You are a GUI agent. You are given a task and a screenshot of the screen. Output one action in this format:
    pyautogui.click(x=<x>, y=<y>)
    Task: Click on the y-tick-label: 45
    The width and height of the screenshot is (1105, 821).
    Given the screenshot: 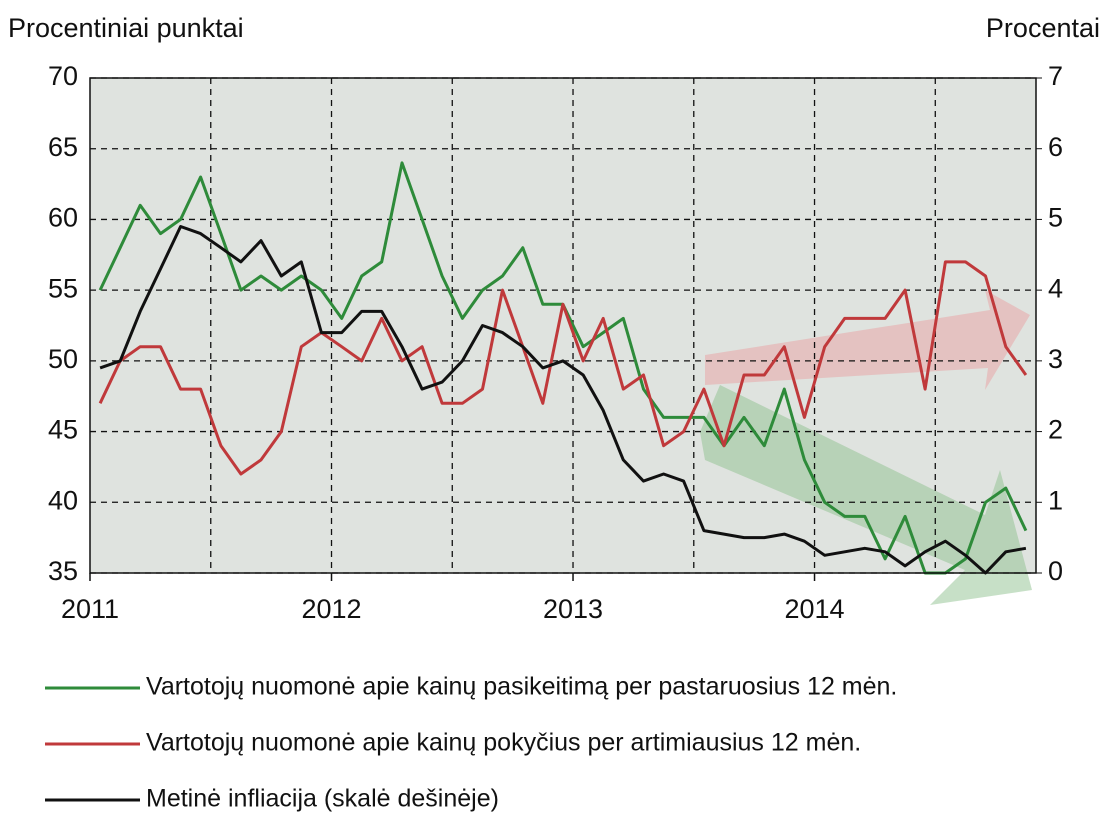 What is the action you would take?
    pyautogui.click(x=63, y=430)
    